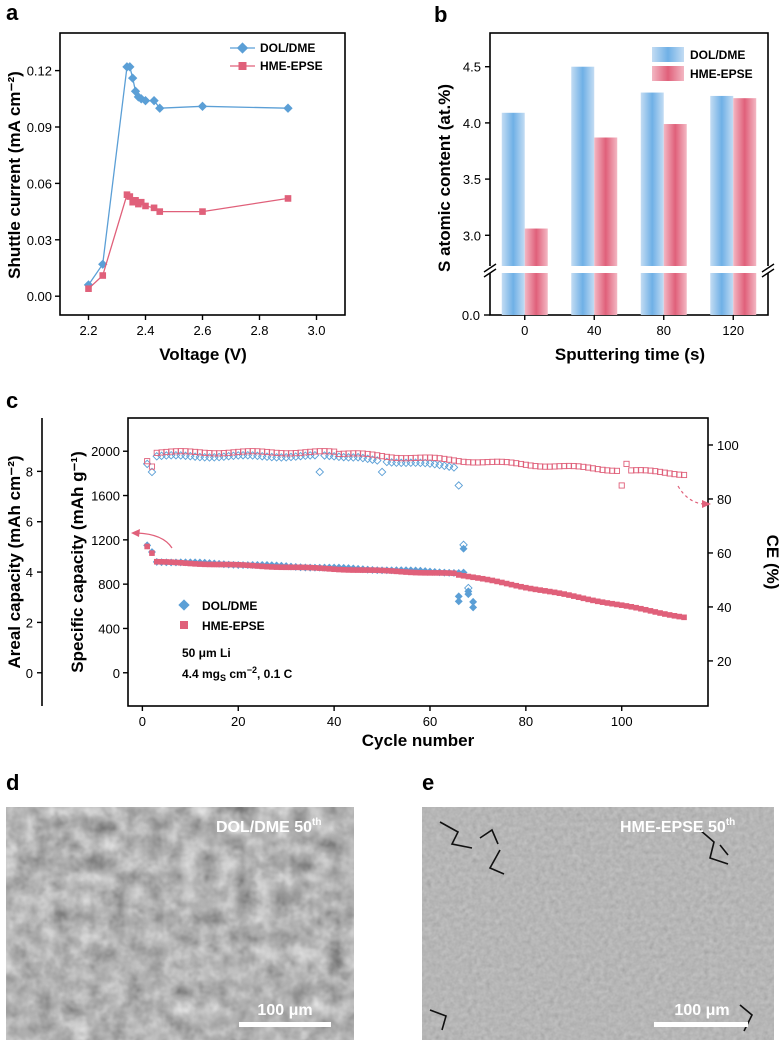 The height and width of the screenshot is (1046, 780). What do you see at coordinates (724, 607) in the screenshot?
I see `ce-tick-label: 40` at bounding box center [724, 607].